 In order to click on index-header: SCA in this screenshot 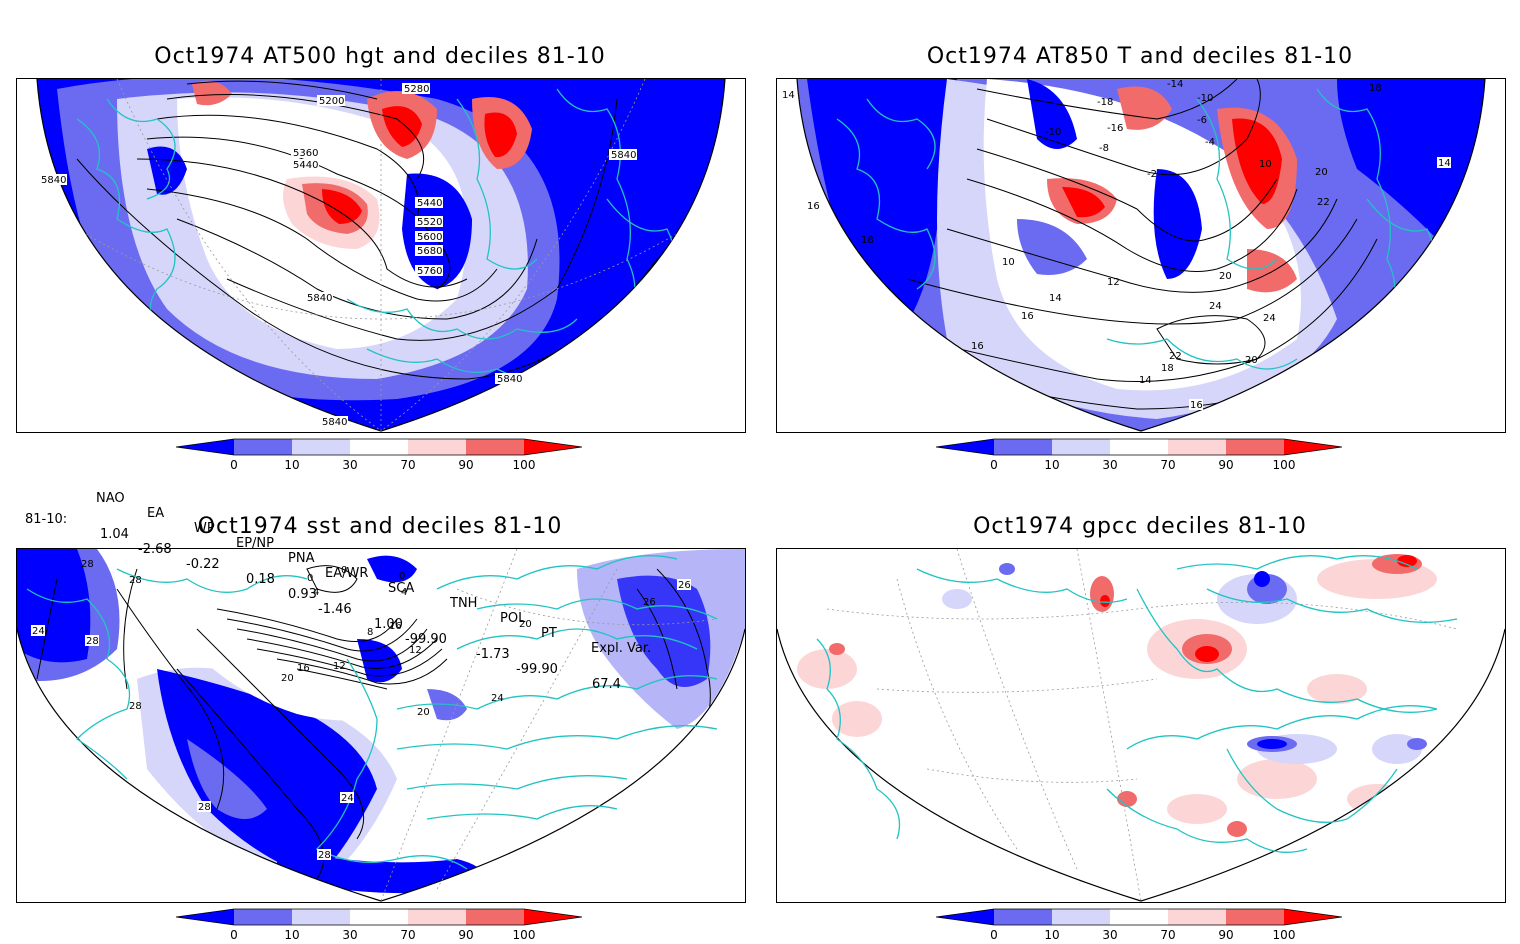, I will do `click(401, 588)`.